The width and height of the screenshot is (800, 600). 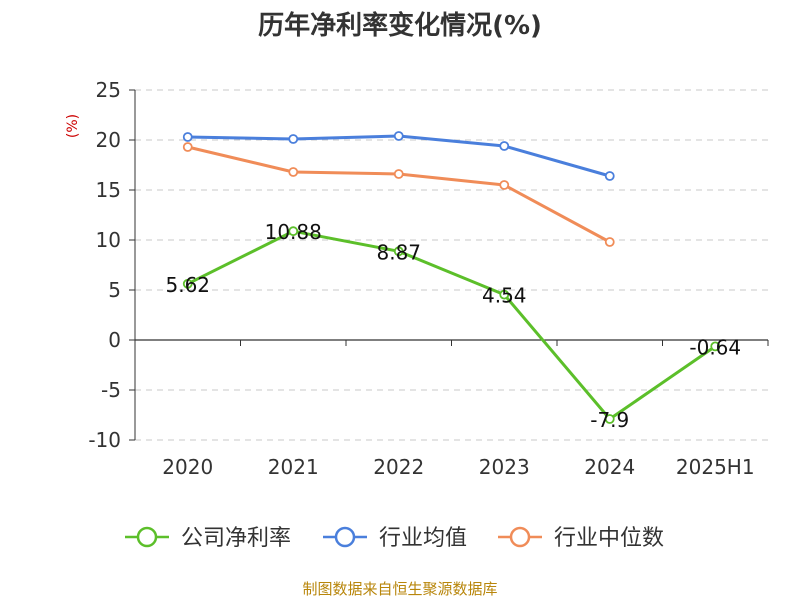 I want to click on y-tick-label: 20, so click(x=108, y=140).